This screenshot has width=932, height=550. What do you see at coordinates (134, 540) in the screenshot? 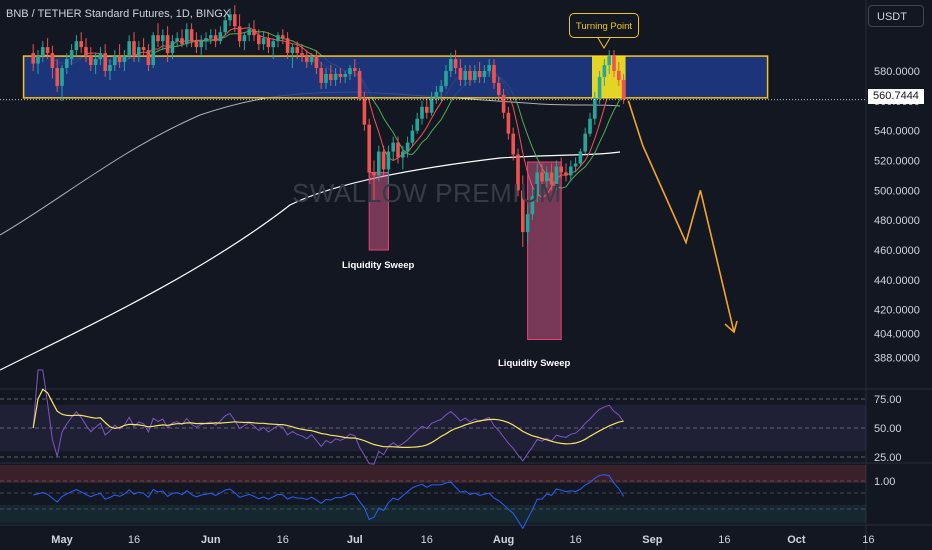
I see `time-tick-label: 16` at bounding box center [134, 540].